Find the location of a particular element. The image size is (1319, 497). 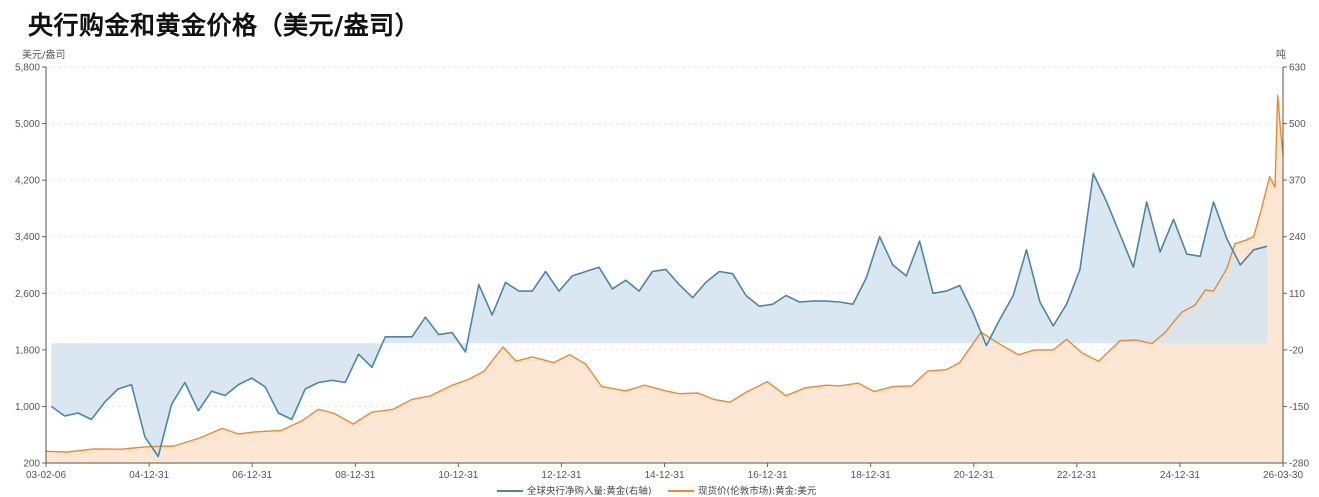

right-tick-label: 240 is located at coordinates (1297, 237).